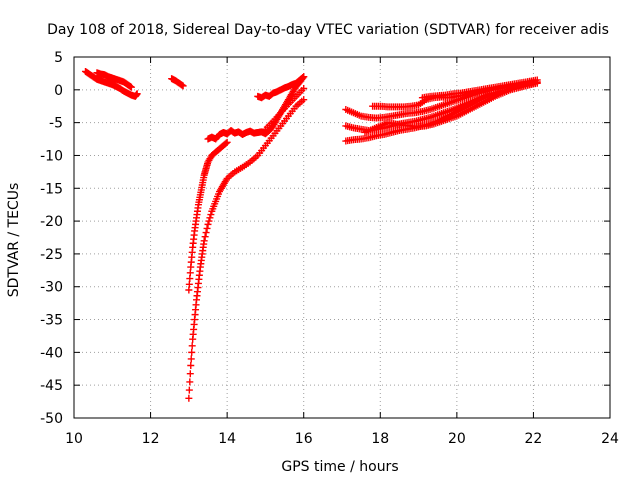 The height and width of the screenshot is (480, 640). Describe the element at coordinates (14, 240) in the screenshot. I see `y-axis-title: SDTVAR / TECUs` at that location.